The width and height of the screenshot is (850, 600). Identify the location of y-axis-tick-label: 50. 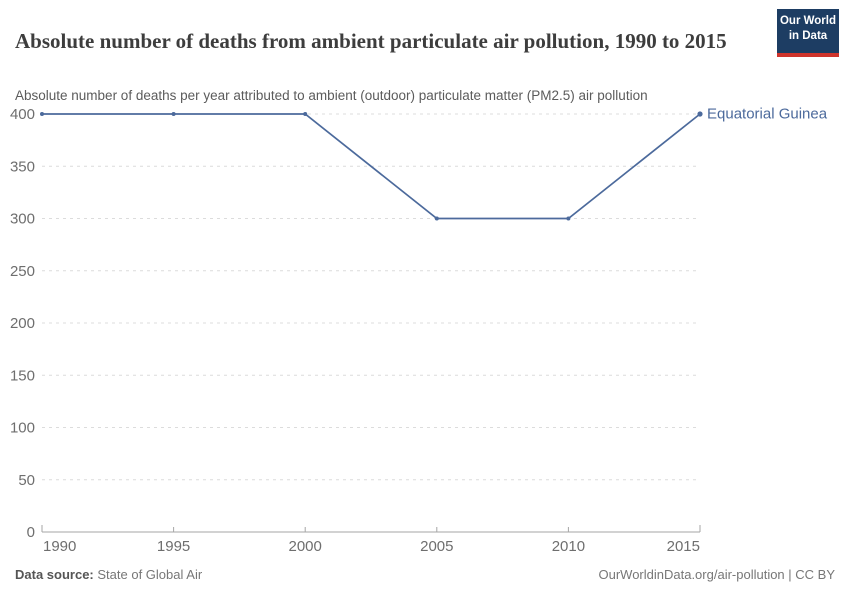
(26, 480).